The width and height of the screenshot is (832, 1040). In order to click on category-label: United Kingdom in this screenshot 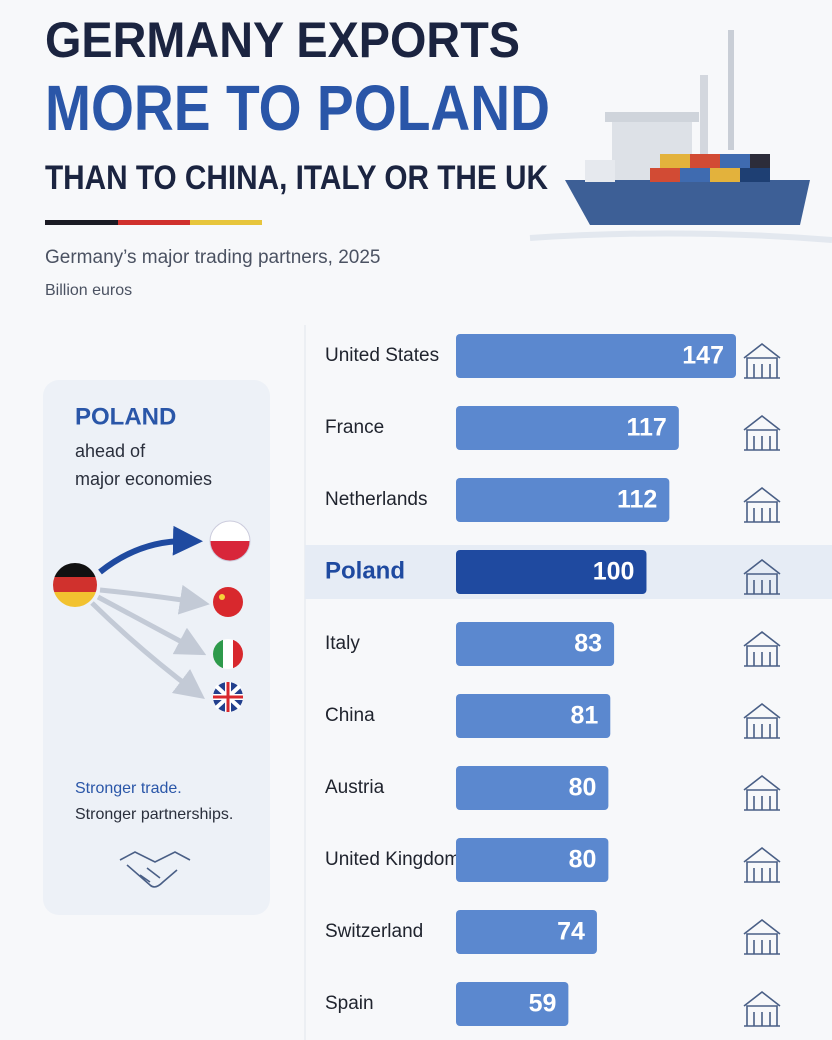, I will do `click(392, 859)`.